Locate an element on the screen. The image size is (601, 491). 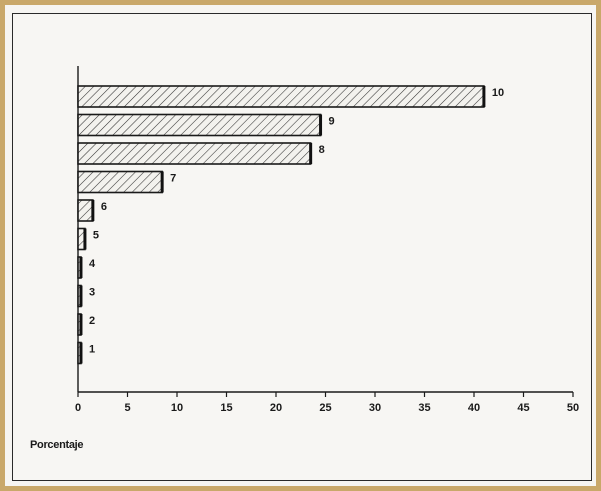
x-tick-label: 30 is located at coordinates (375, 408).